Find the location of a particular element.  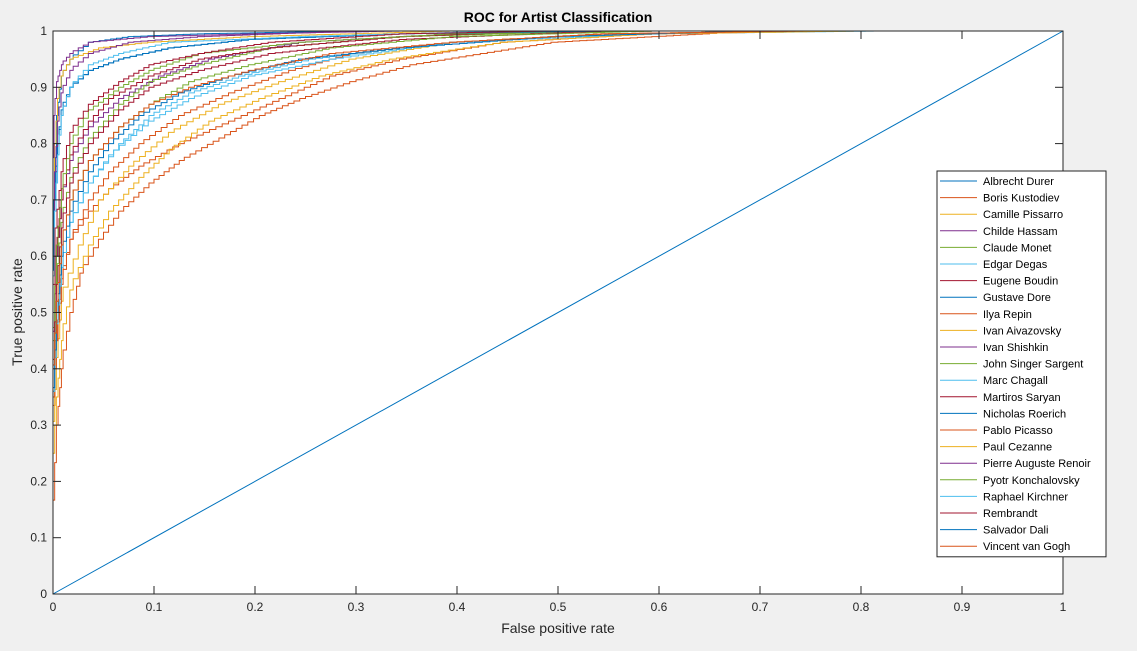

x-axis-label: False positive rate is located at coordinates (558, 628).